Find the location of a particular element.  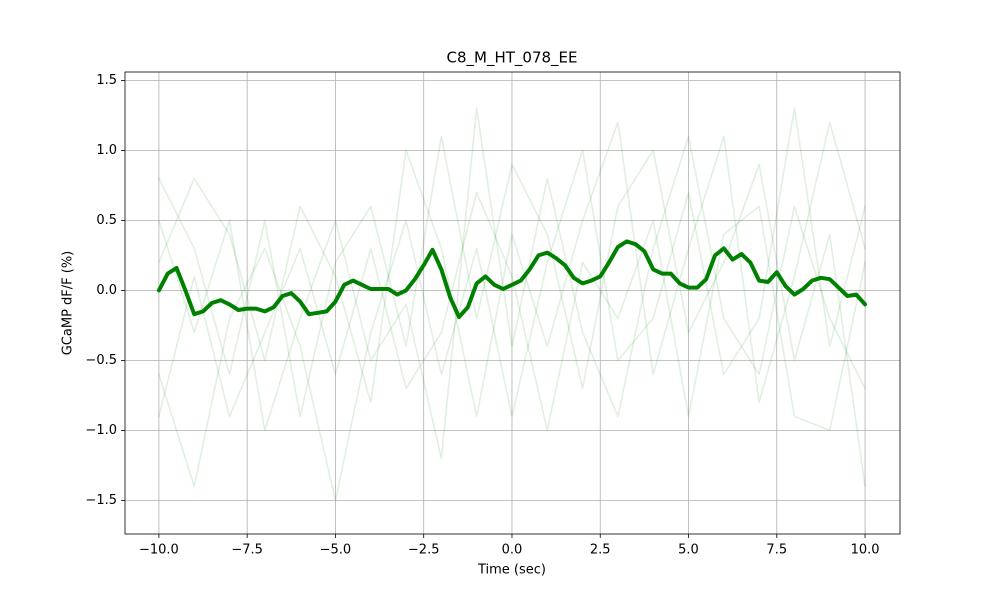

x-tick-label: 5.0 is located at coordinates (688, 550).